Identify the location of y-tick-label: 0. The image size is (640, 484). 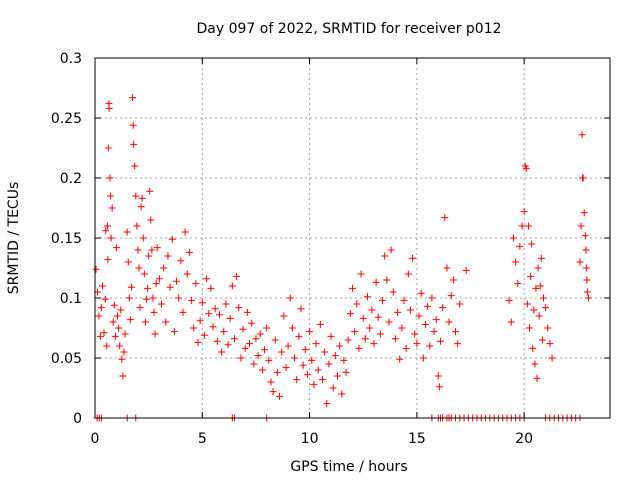
(77, 419).